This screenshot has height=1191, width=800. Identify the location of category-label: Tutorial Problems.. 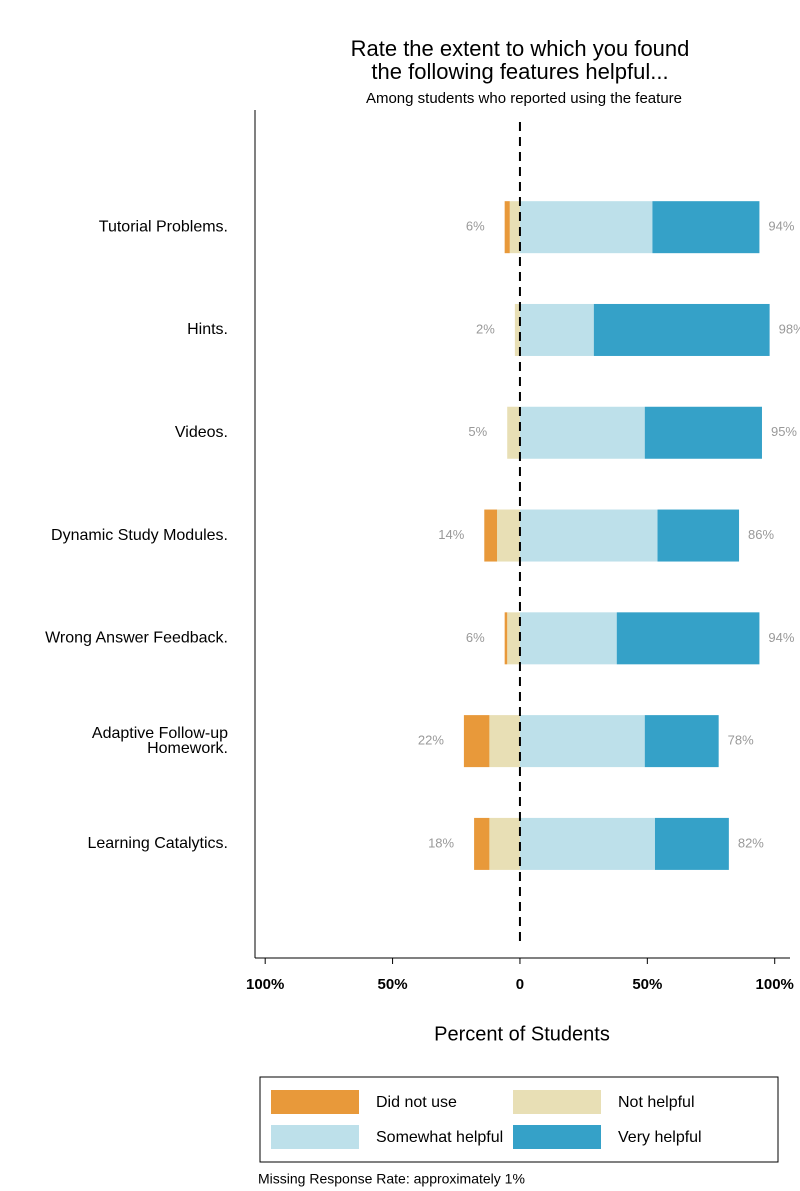
(163, 226).